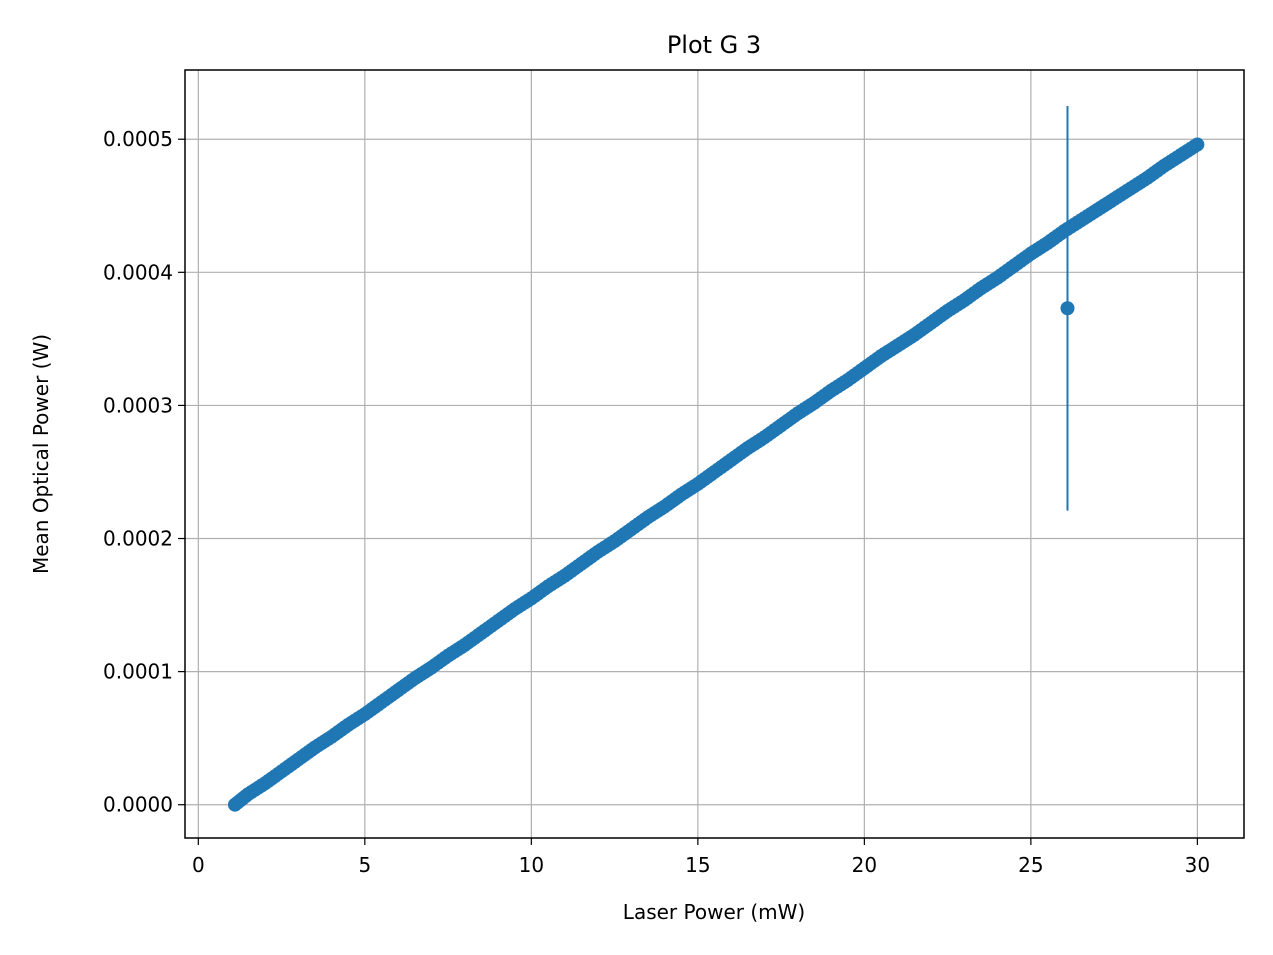  I want to click on y-tick-label: 0.0005, so click(138, 139).